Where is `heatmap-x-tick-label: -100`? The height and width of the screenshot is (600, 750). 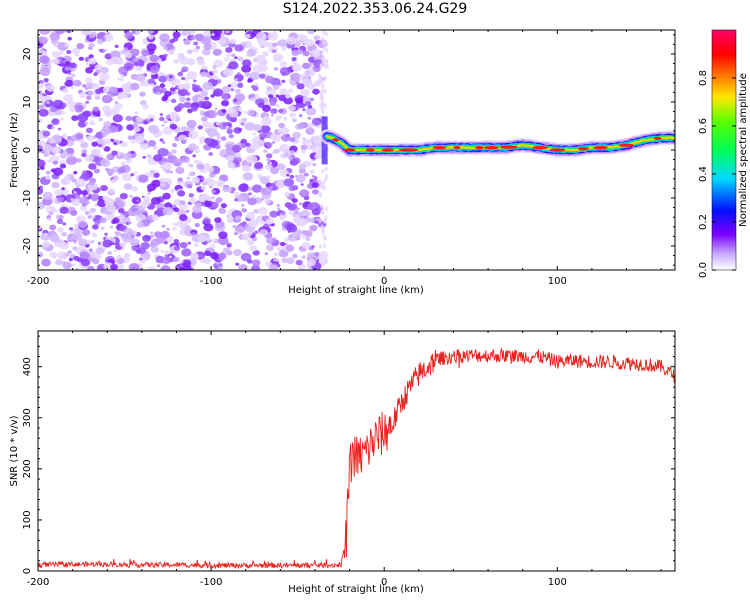
heatmap-x-tick-label: -100 is located at coordinates (211, 281).